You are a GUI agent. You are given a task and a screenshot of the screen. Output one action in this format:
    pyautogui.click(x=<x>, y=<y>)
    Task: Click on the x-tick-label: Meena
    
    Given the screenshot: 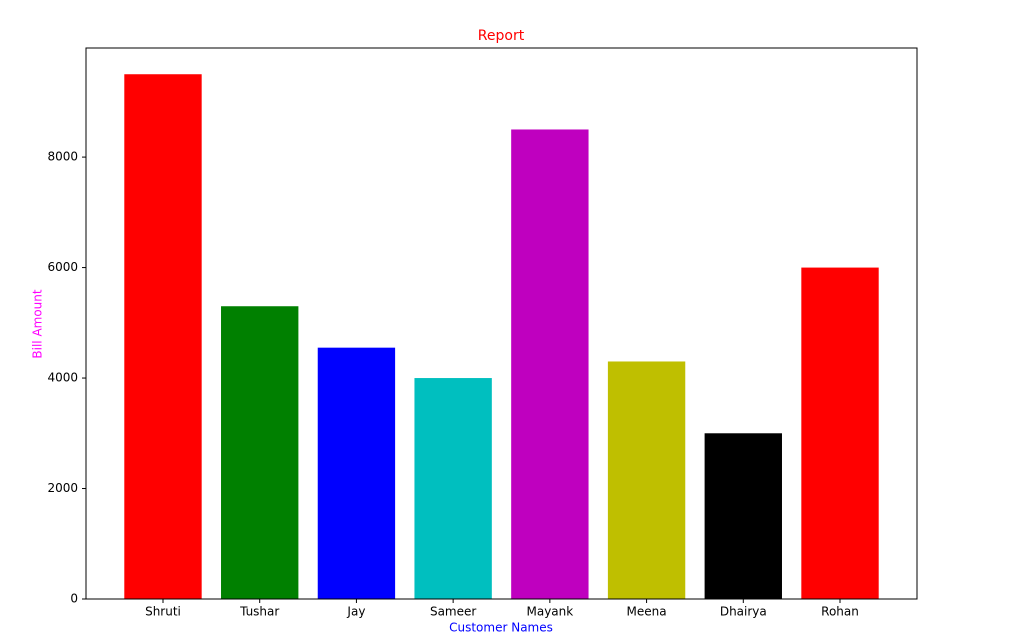 What is the action you would take?
    pyautogui.click(x=647, y=612)
    